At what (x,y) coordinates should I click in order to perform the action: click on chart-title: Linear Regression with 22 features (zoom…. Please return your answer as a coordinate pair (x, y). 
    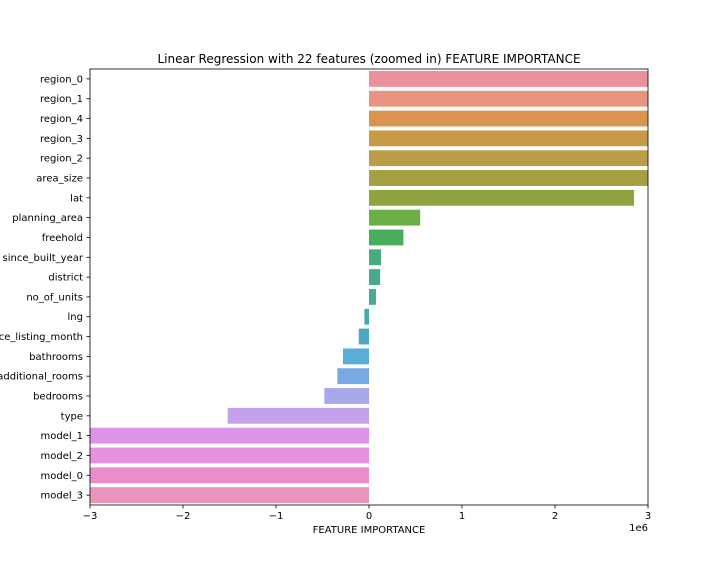
    Looking at the image, I should click on (368, 59).